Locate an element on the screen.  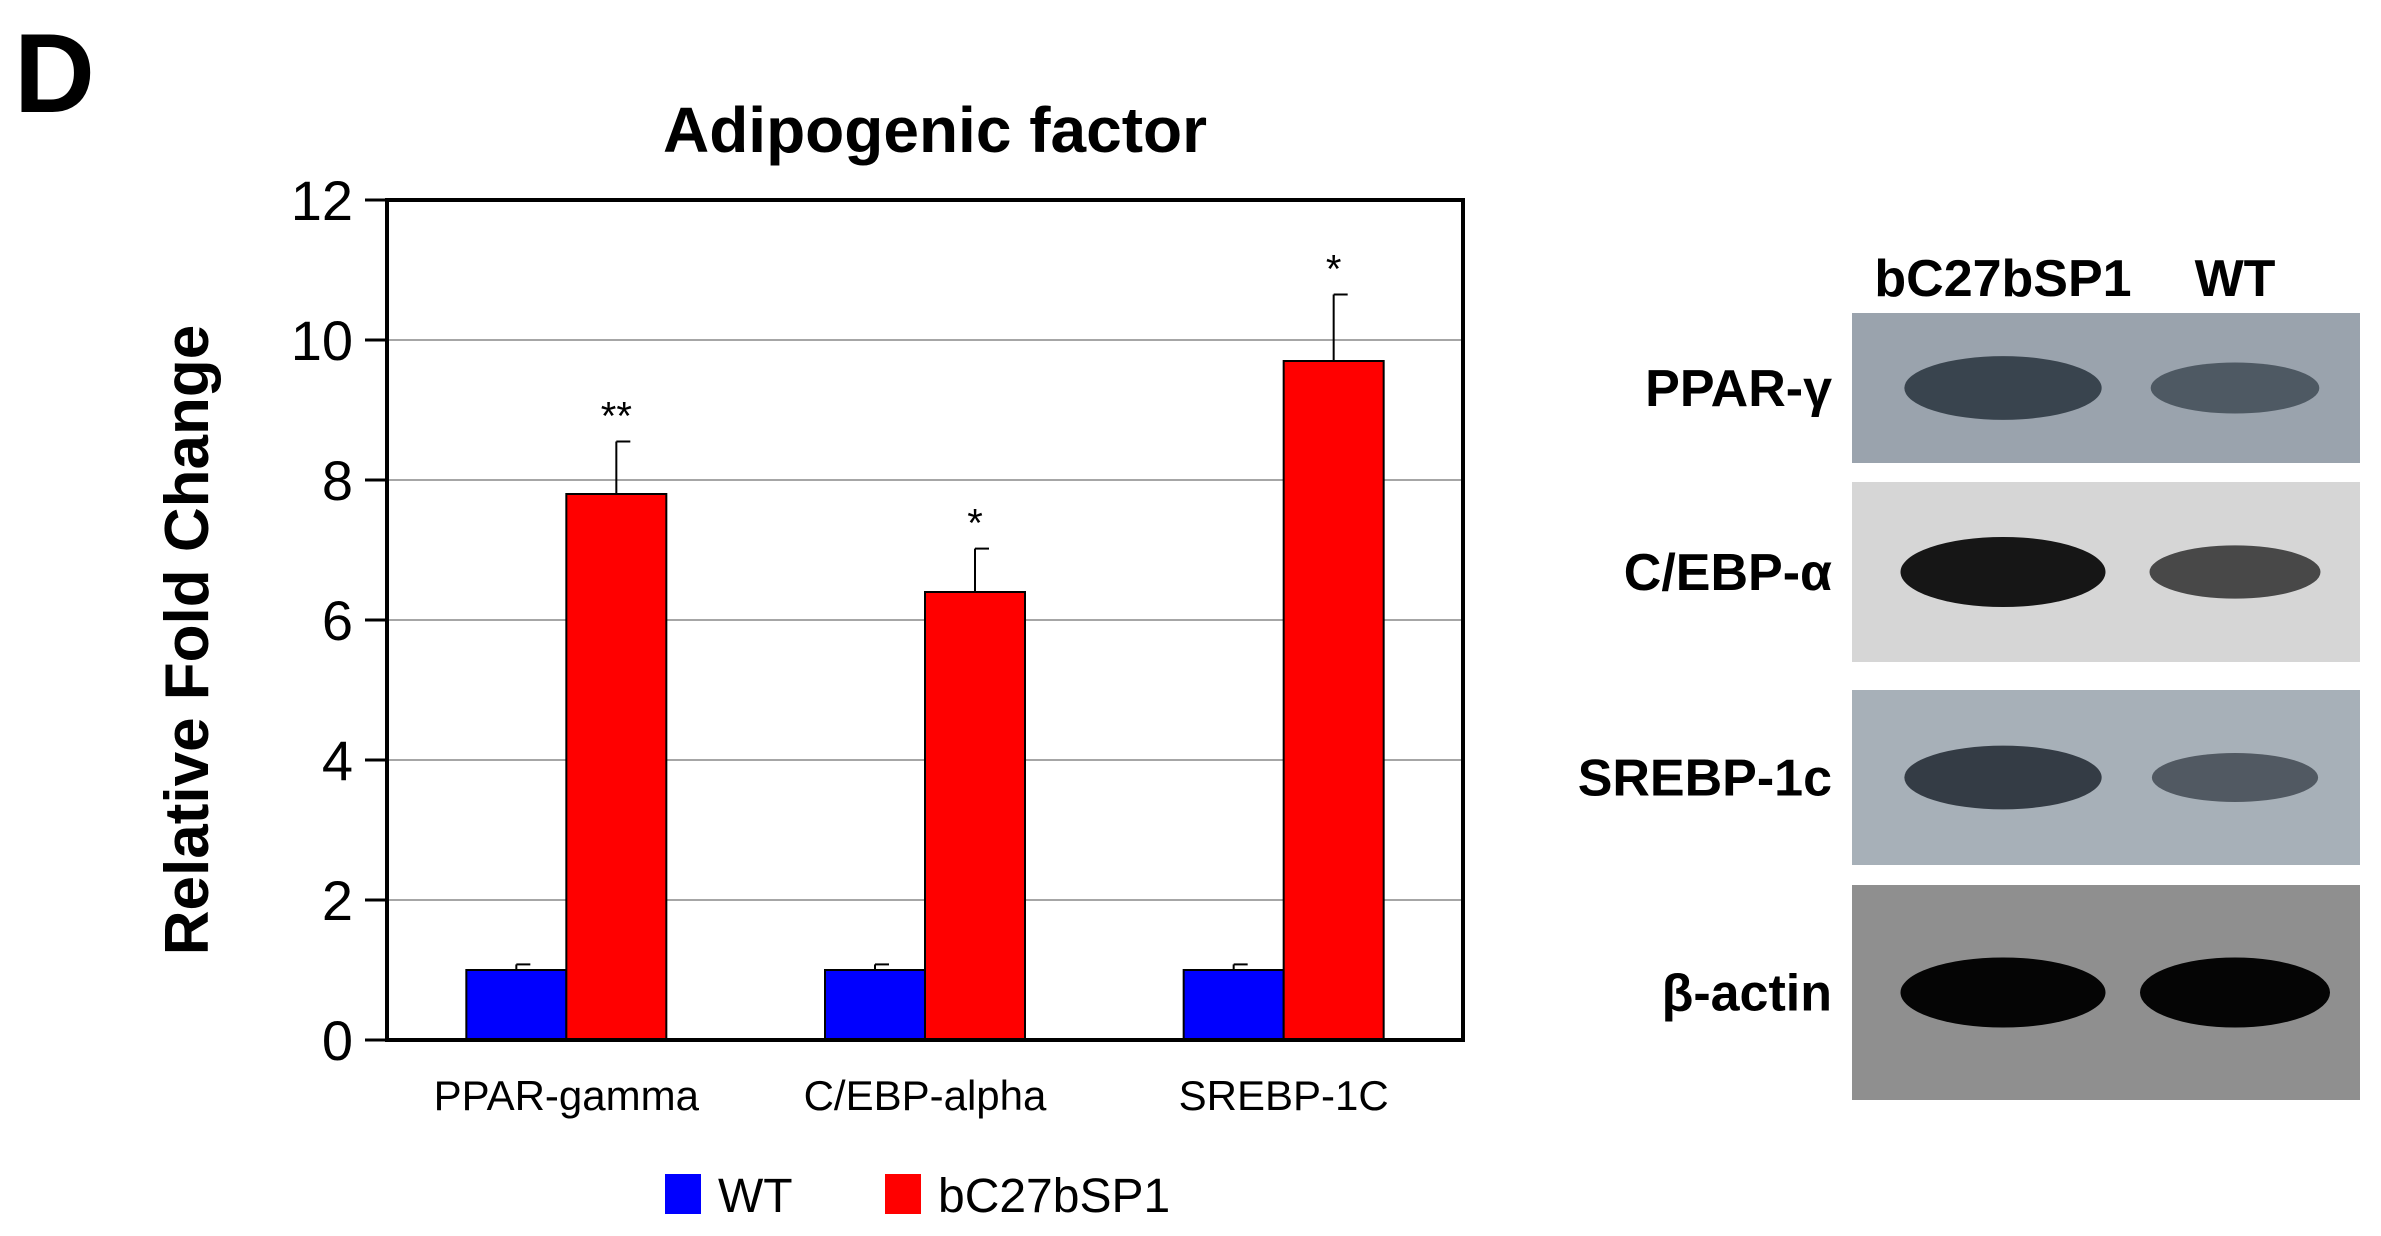
y-tick-label: 6 is located at coordinates (337, 620).